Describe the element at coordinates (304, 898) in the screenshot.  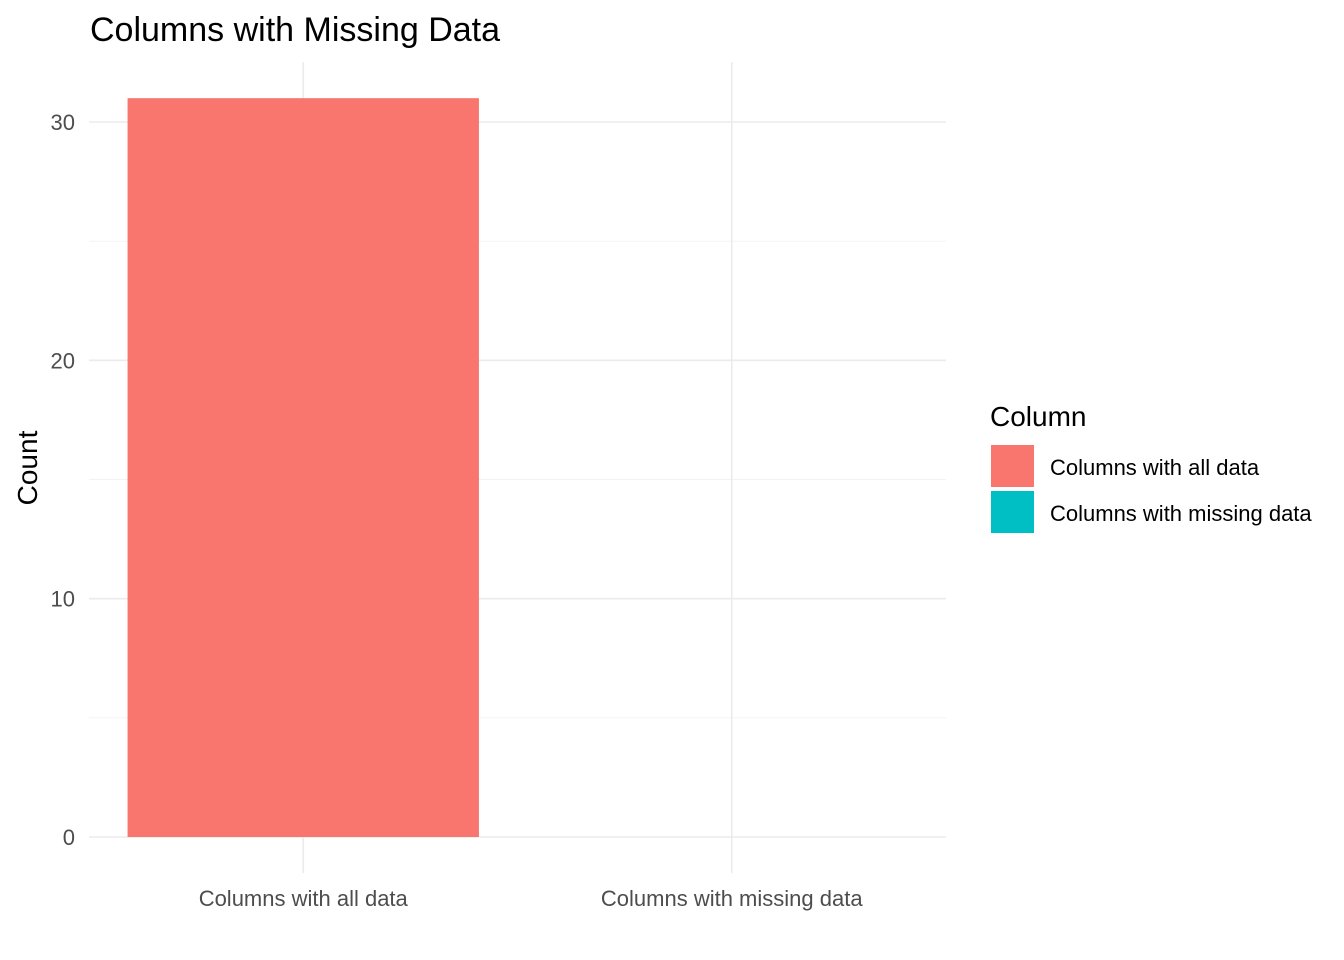
I see `x-tick-label: Columns with all data` at that location.